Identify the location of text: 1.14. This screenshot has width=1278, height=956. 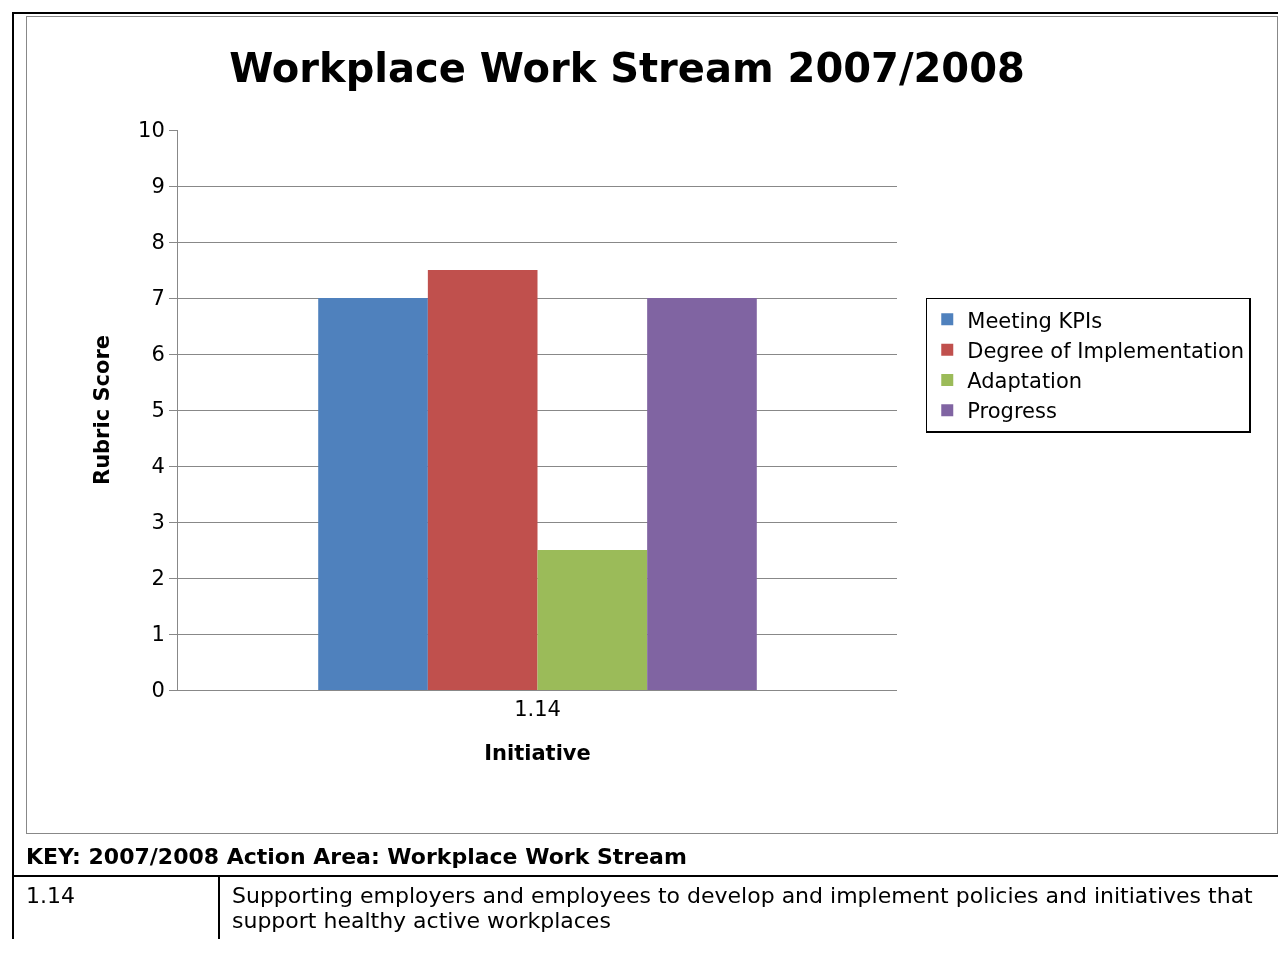
(116, 907).